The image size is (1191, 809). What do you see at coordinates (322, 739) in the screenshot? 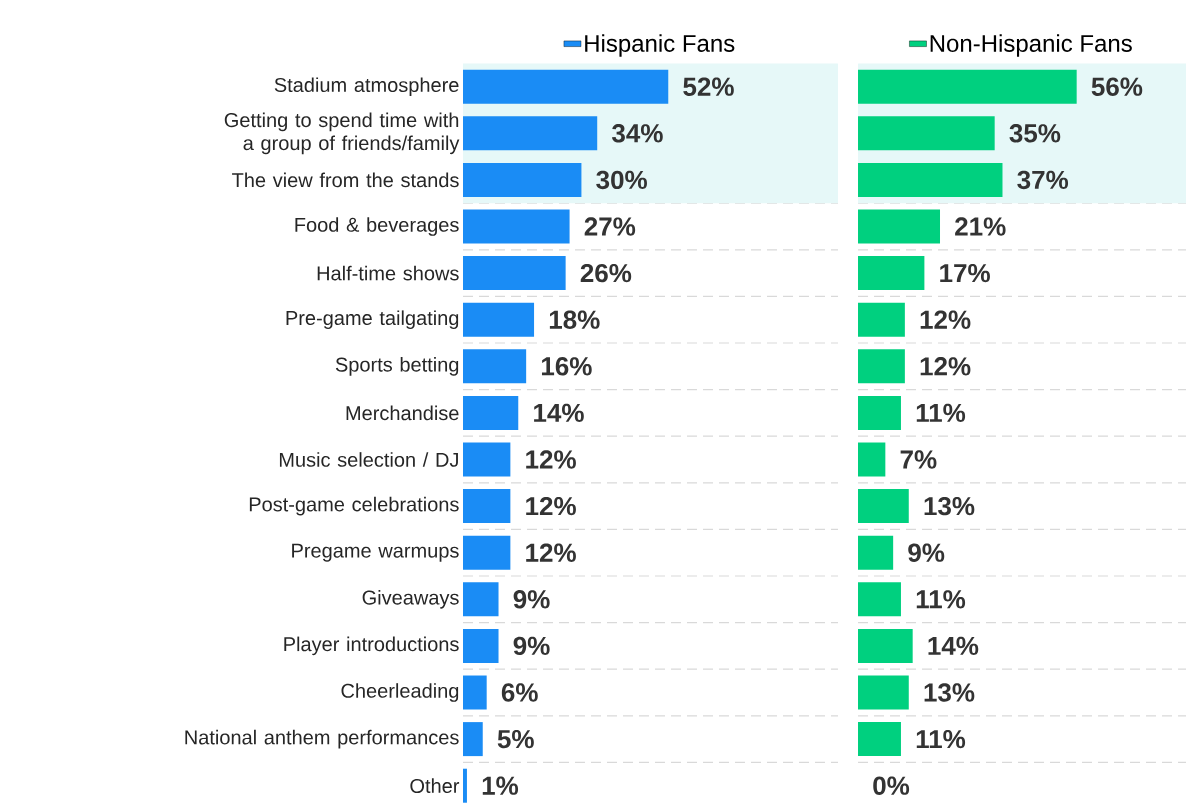
I see `y-tick-label: National anthem performances` at bounding box center [322, 739].